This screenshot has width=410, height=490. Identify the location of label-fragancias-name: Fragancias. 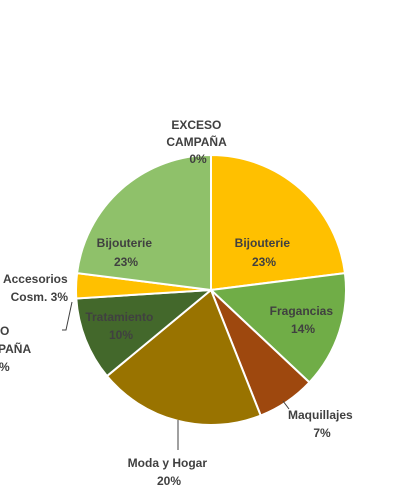
(302, 311).